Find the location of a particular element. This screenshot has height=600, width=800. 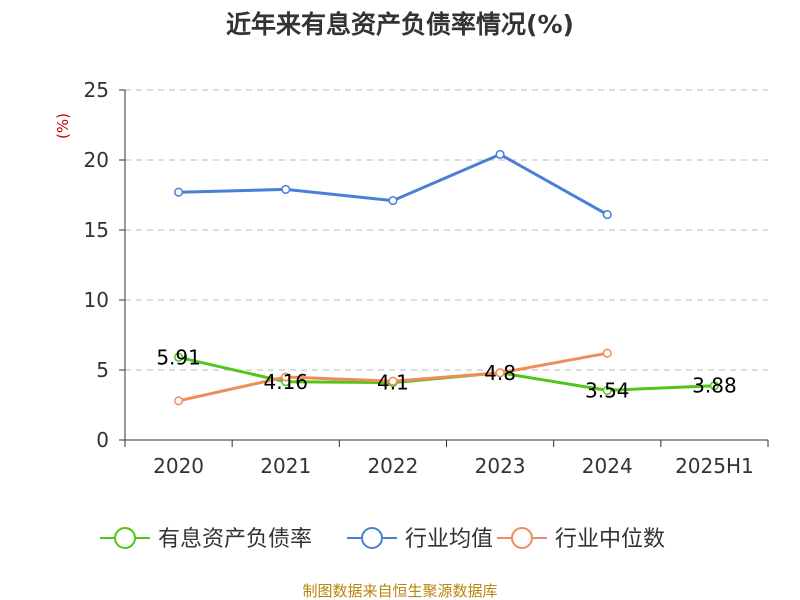

point-0-2025H1 is located at coordinates (714, 386).